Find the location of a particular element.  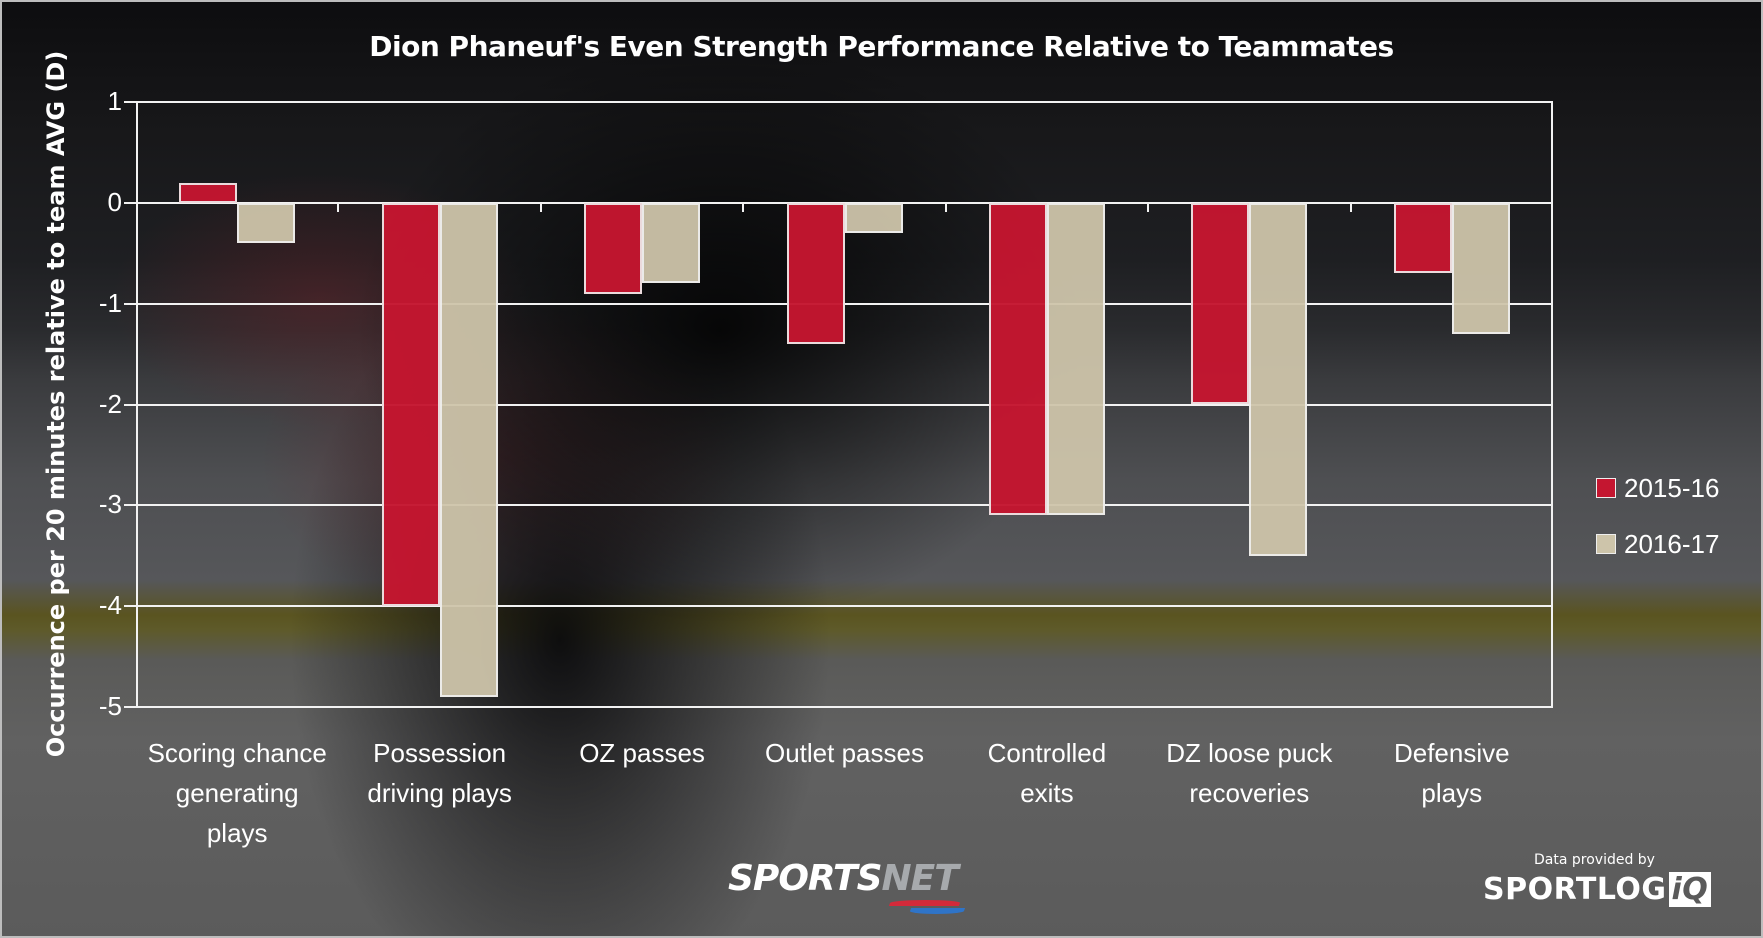

y-tick-label: -4 is located at coordinates (110, 605).